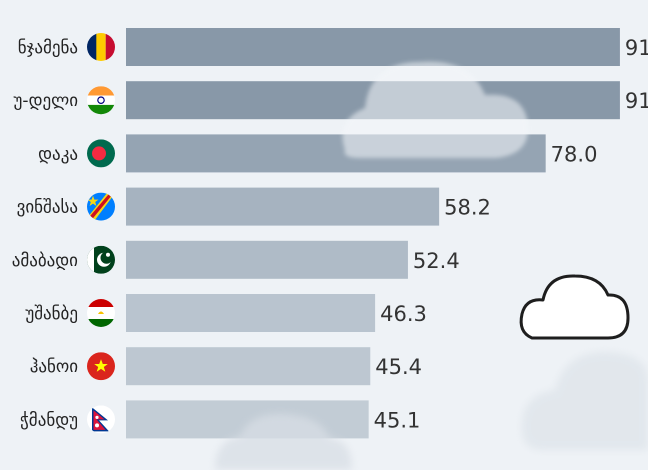 This screenshot has width=648, height=470. I want to click on value-label-4: 58.2, so click(467, 208).